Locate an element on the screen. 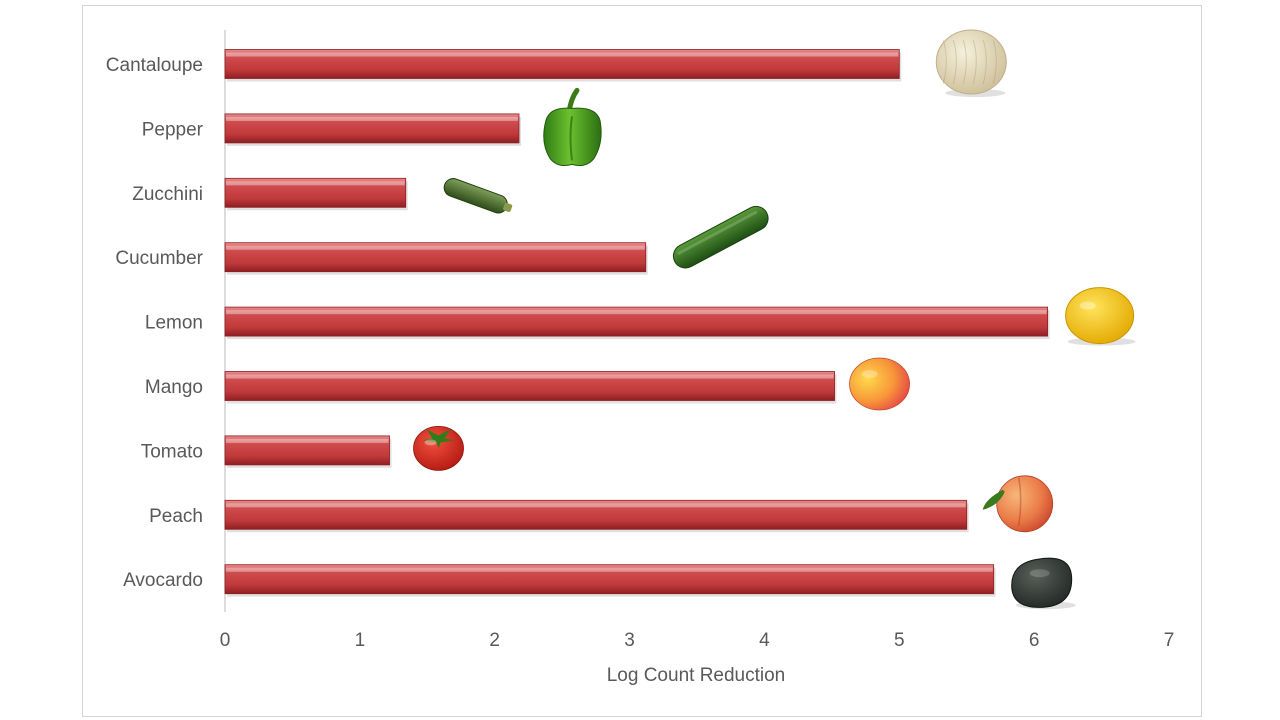  bar-cantaloupe is located at coordinates (562, 64).